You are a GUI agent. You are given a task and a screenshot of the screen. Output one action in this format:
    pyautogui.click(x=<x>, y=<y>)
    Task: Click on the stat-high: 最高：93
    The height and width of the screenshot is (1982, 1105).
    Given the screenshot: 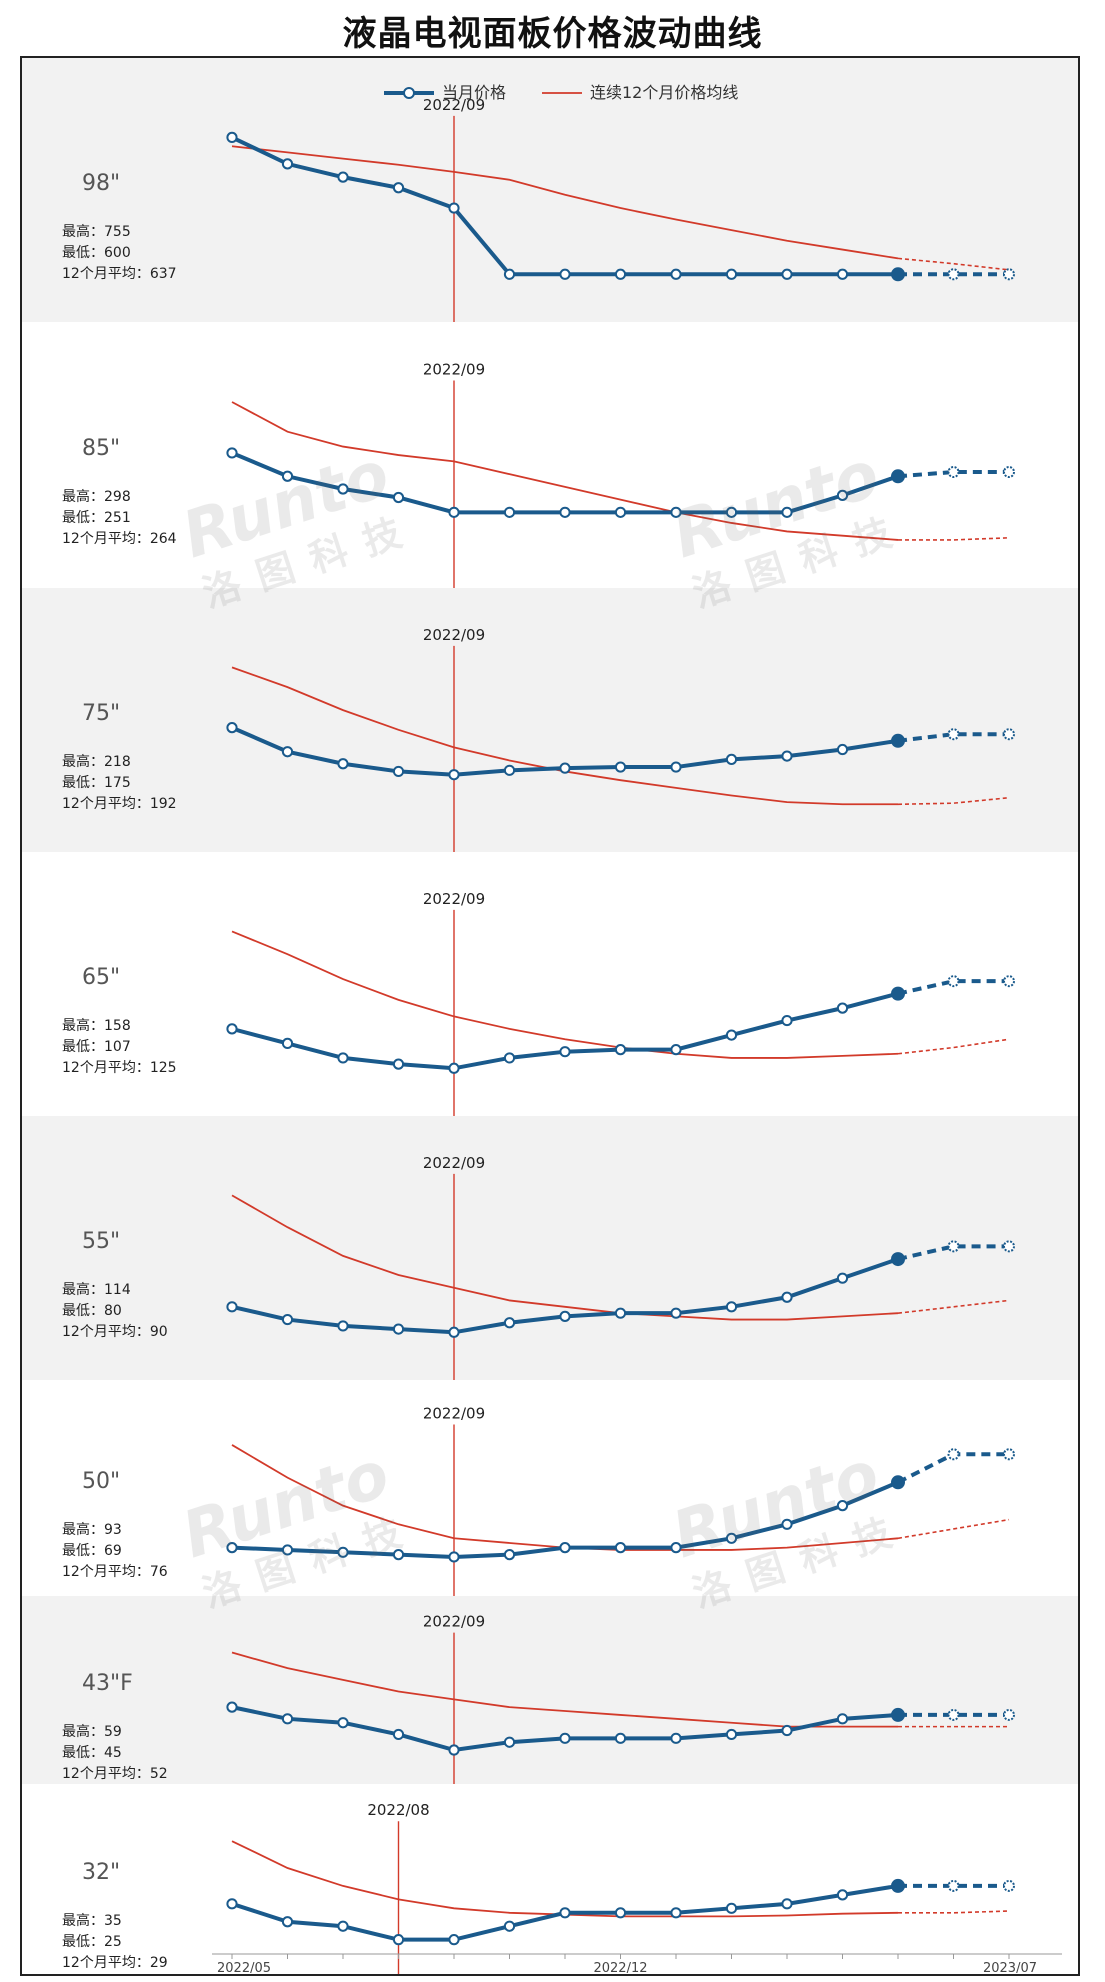 What is the action you would take?
    pyautogui.click(x=92, y=1529)
    